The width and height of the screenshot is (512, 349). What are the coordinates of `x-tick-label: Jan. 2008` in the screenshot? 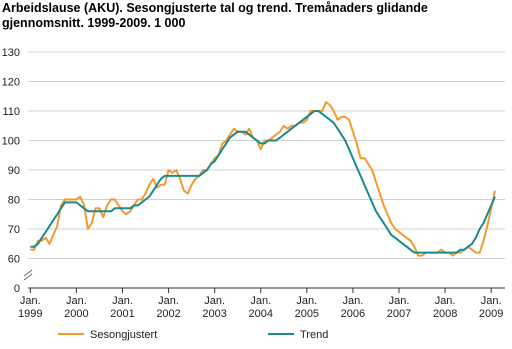 It's located at (445, 307).